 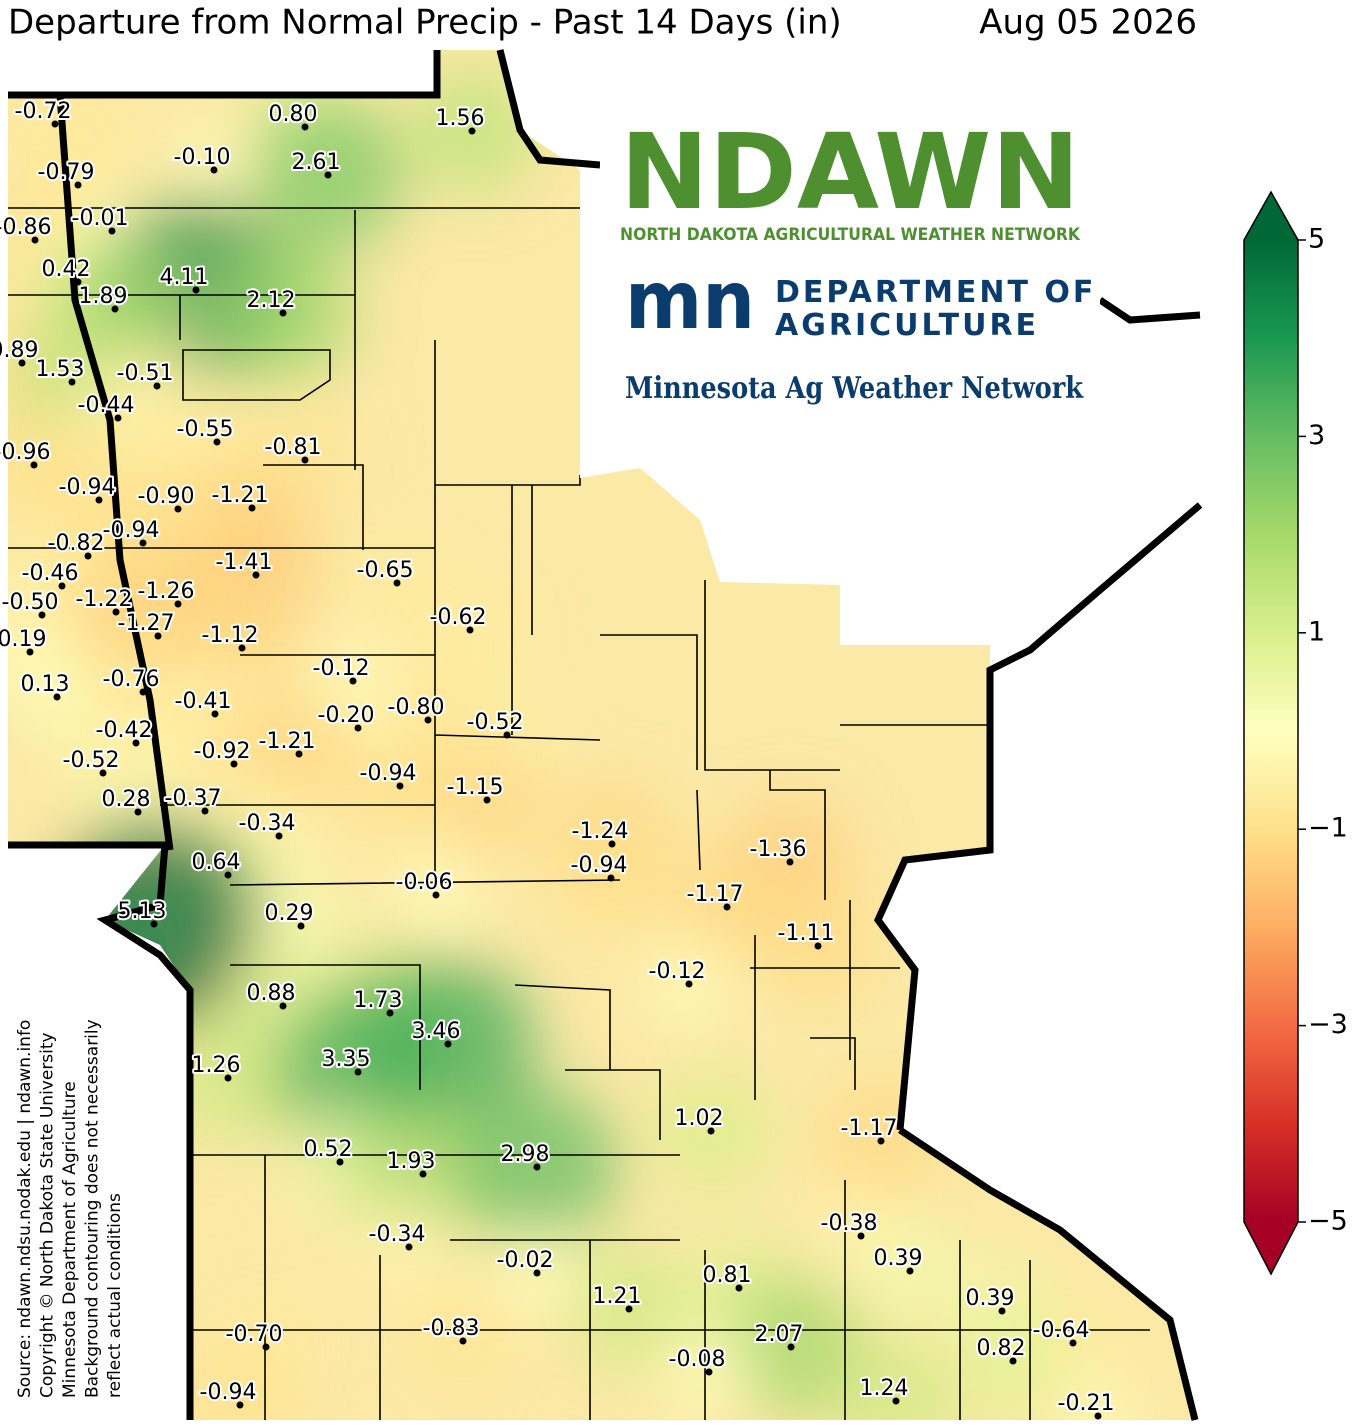 I want to click on colorbar: 5 3 1 −1 −3 −5, so click(x=1295, y=733).